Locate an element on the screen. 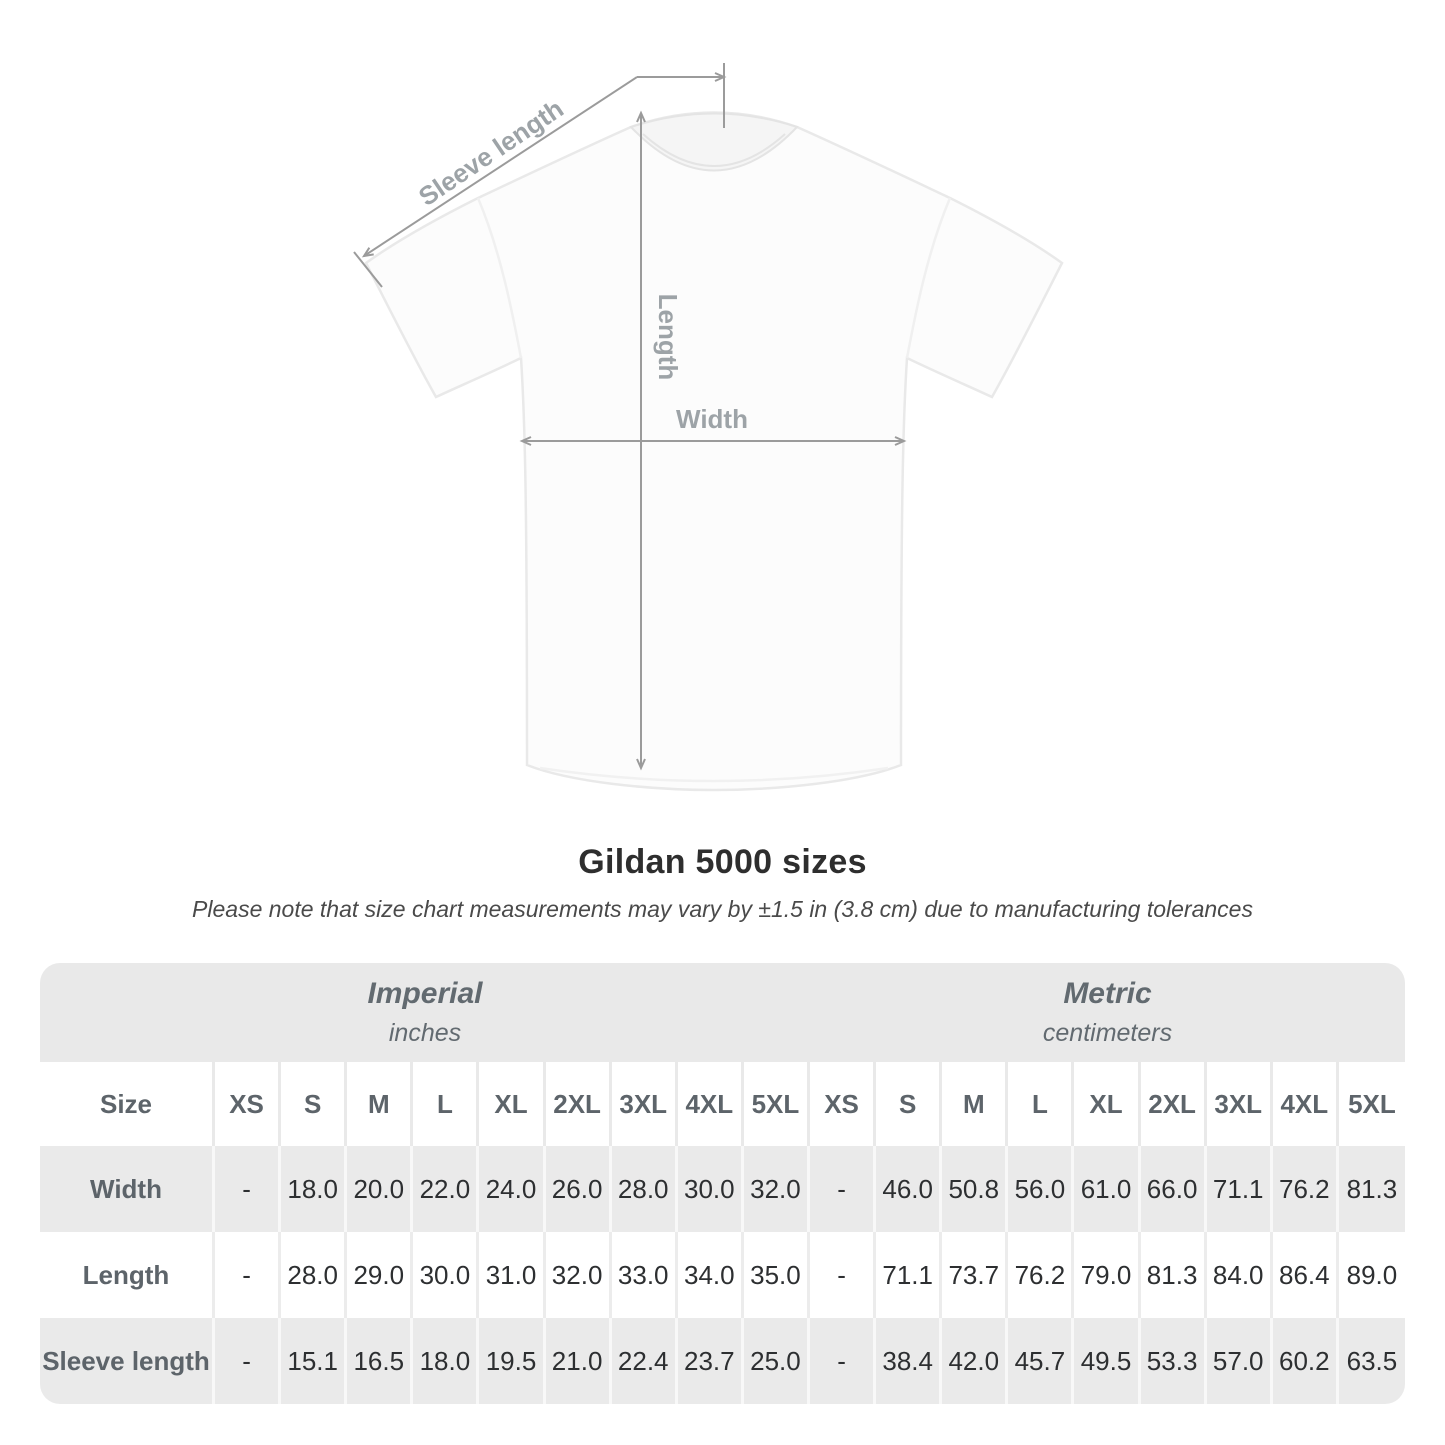 The height and width of the screenshot is (1445, 1445). size-value-cell: 29.0 is located at coordinates (380, 1275).